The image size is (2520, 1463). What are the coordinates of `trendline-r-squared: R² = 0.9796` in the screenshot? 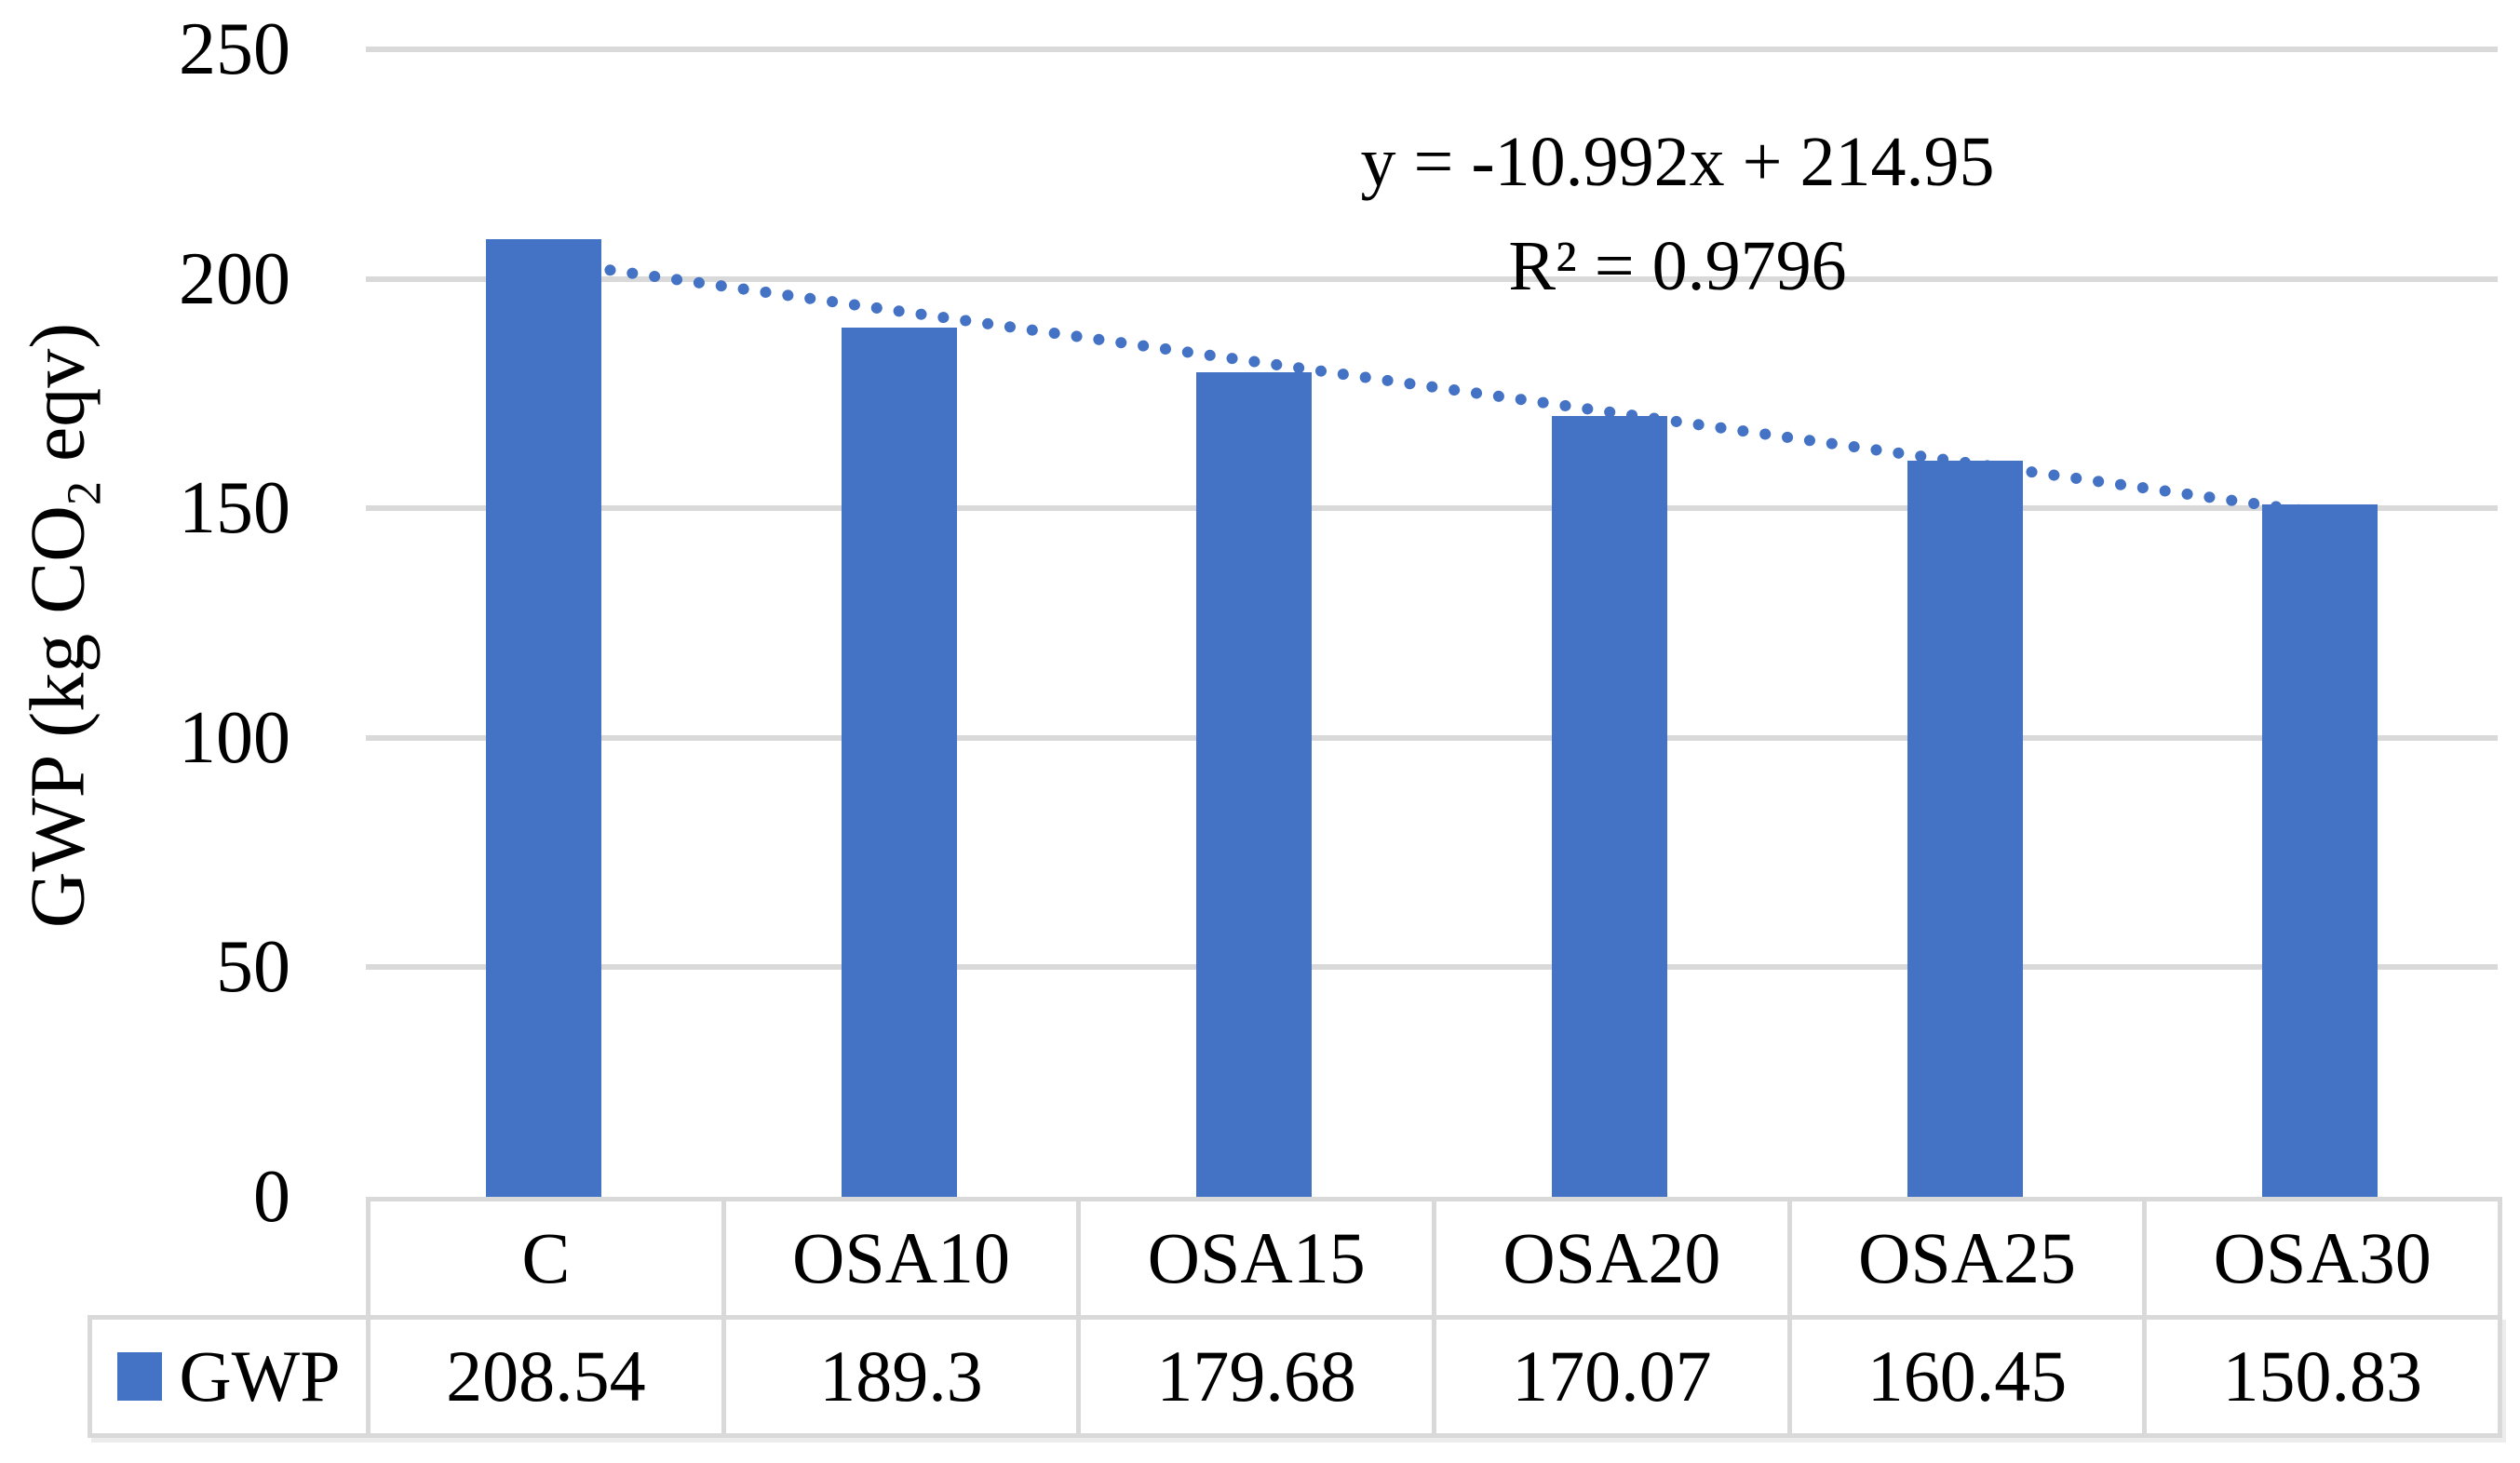 It's located at (1677, 266).